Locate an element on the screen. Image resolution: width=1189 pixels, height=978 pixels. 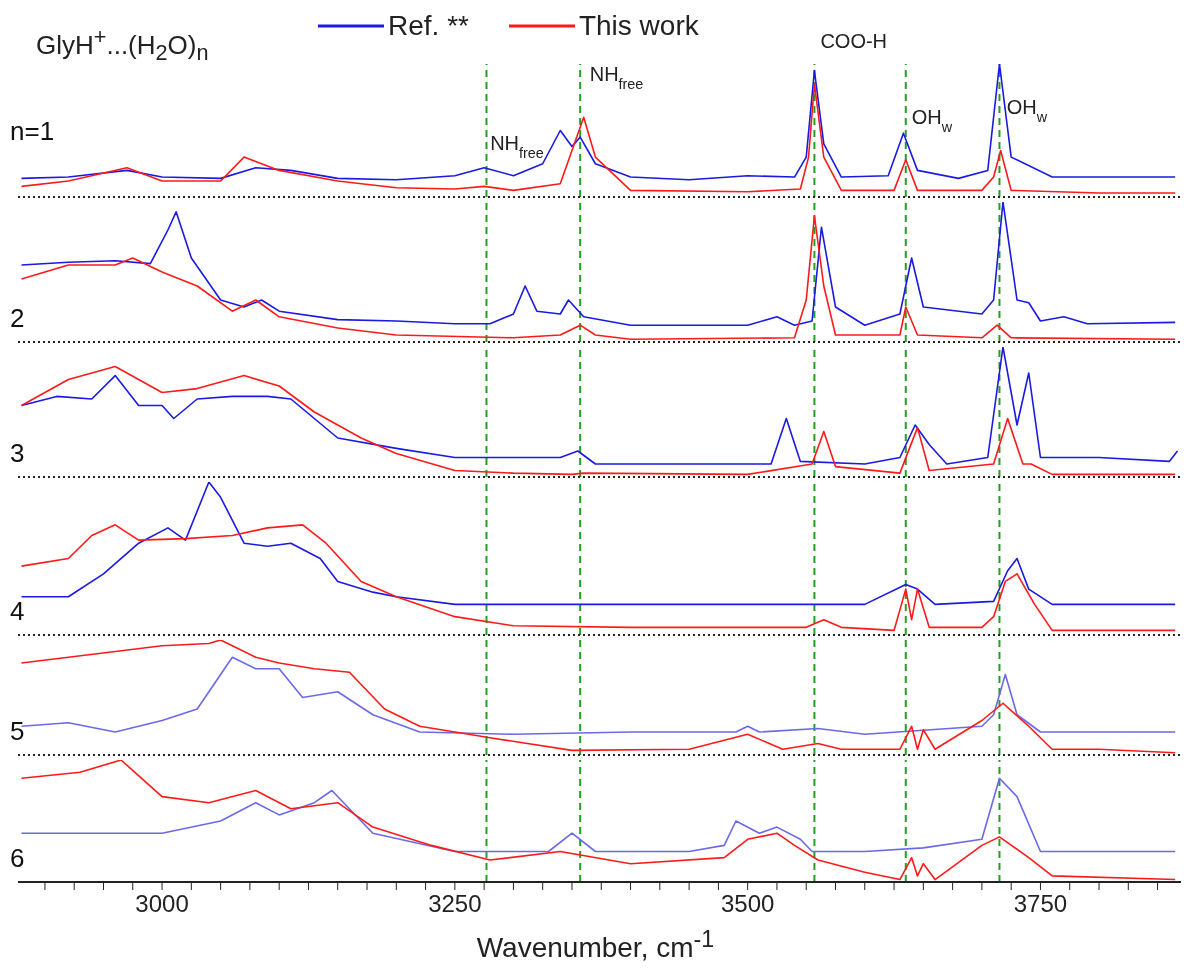
legend-label: This work is located at coordinates (638, 26).